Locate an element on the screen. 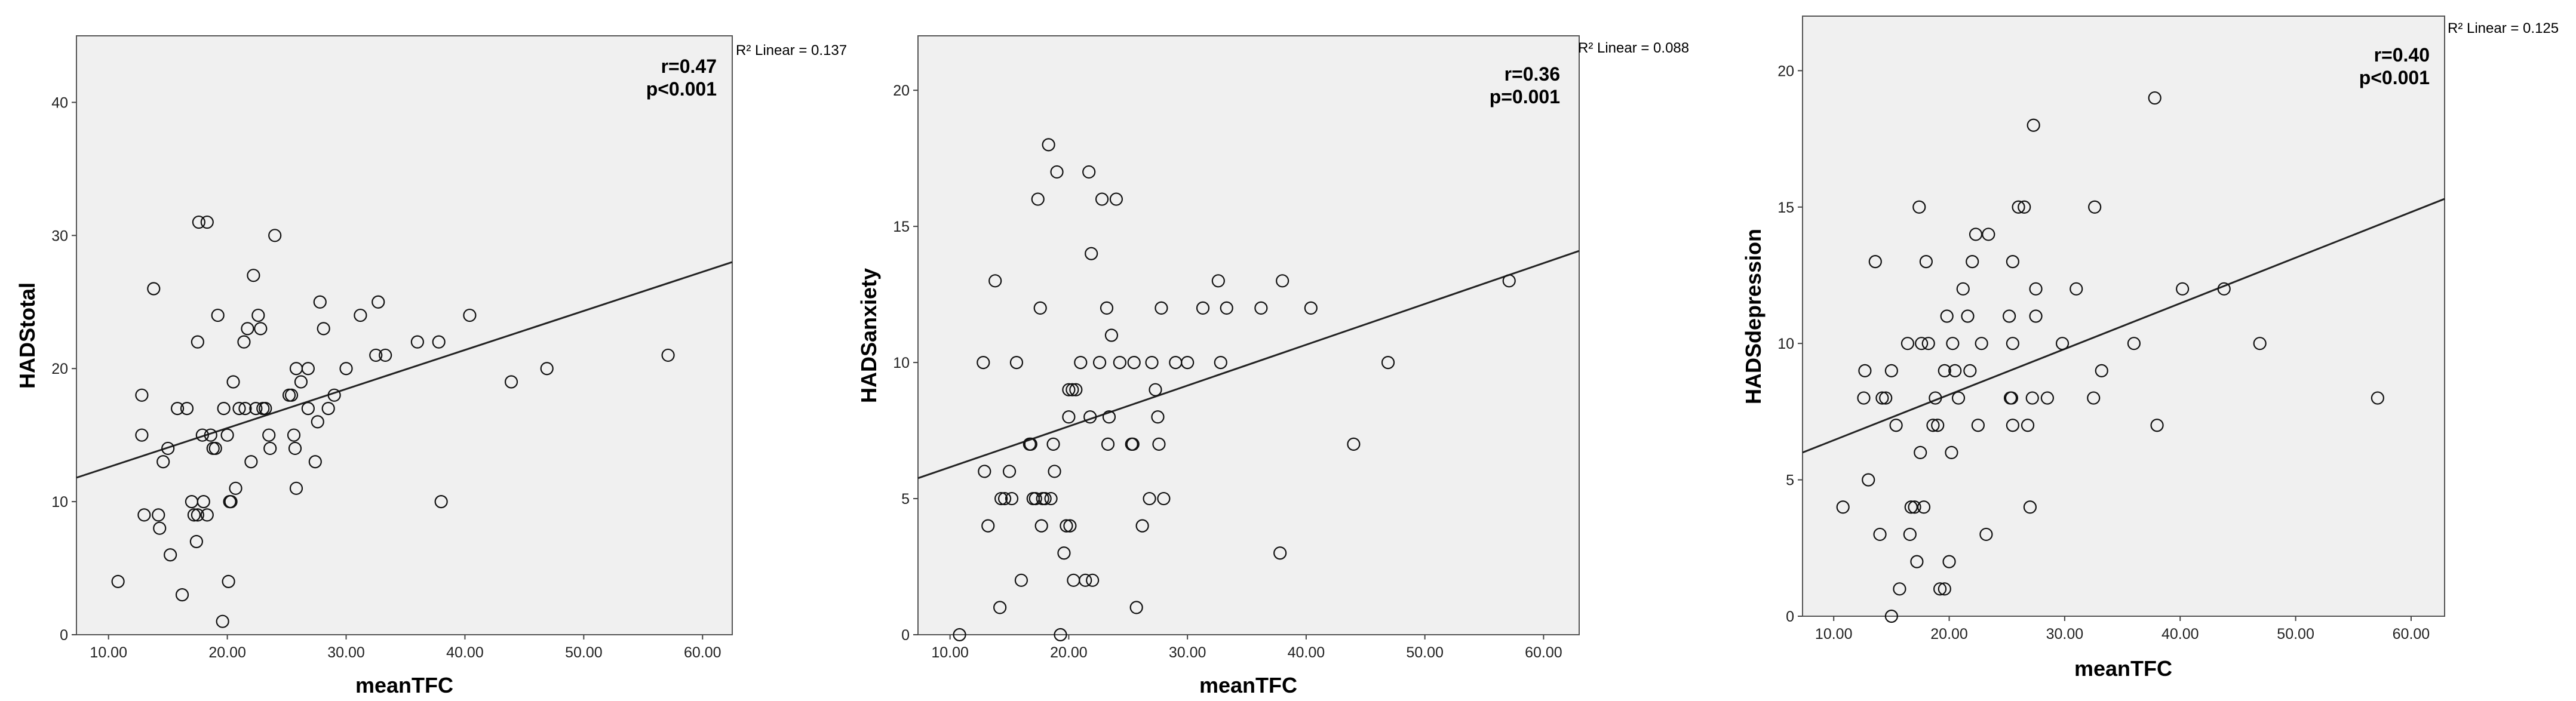  fit-label: R² Linear = 0.088 is located at coordinates (1634, 48).